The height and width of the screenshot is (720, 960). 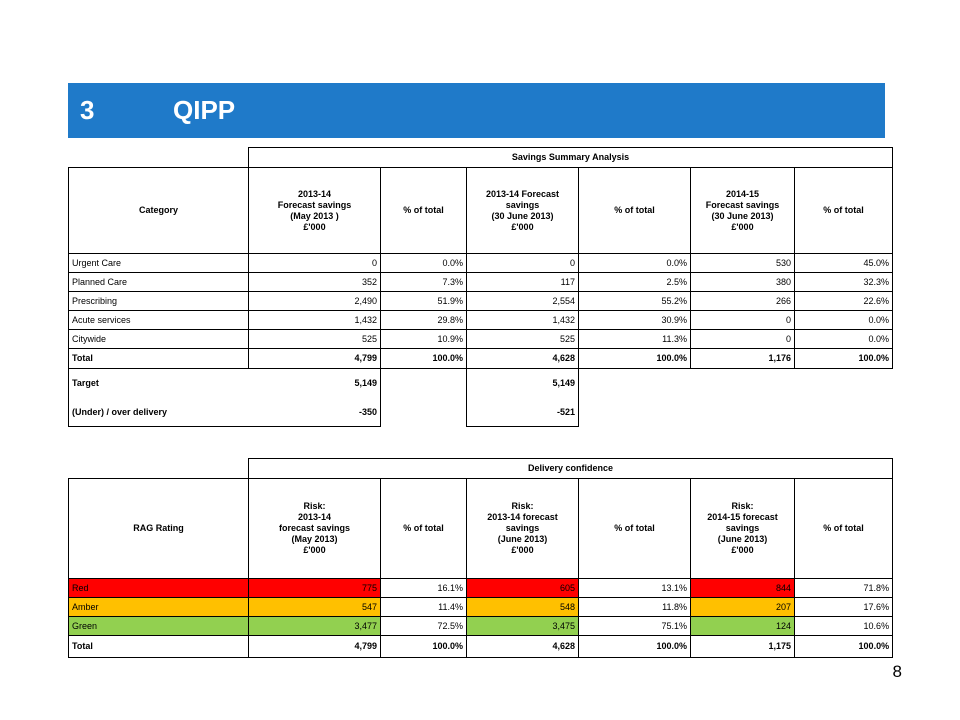 I want to click on total-value: 1,176, so click(x=742, y=358).